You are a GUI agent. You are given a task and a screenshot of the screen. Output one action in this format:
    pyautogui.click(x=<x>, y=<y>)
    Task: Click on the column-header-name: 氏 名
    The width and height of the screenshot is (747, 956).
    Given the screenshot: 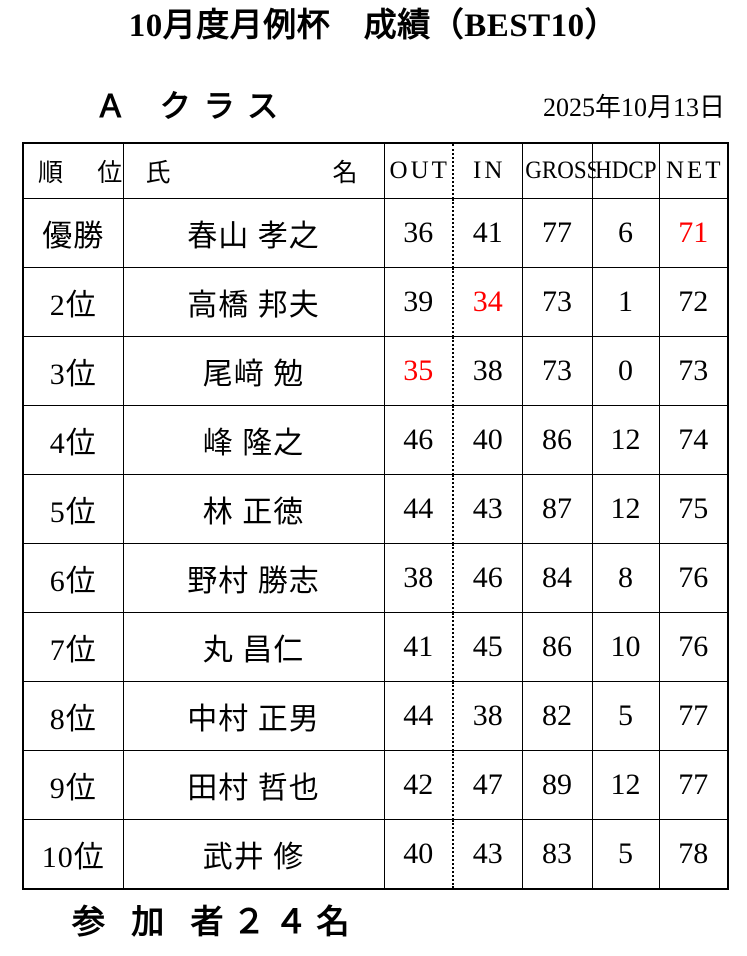 What is the action you would take?
    pyautogui.click(x=253, y=170)
    